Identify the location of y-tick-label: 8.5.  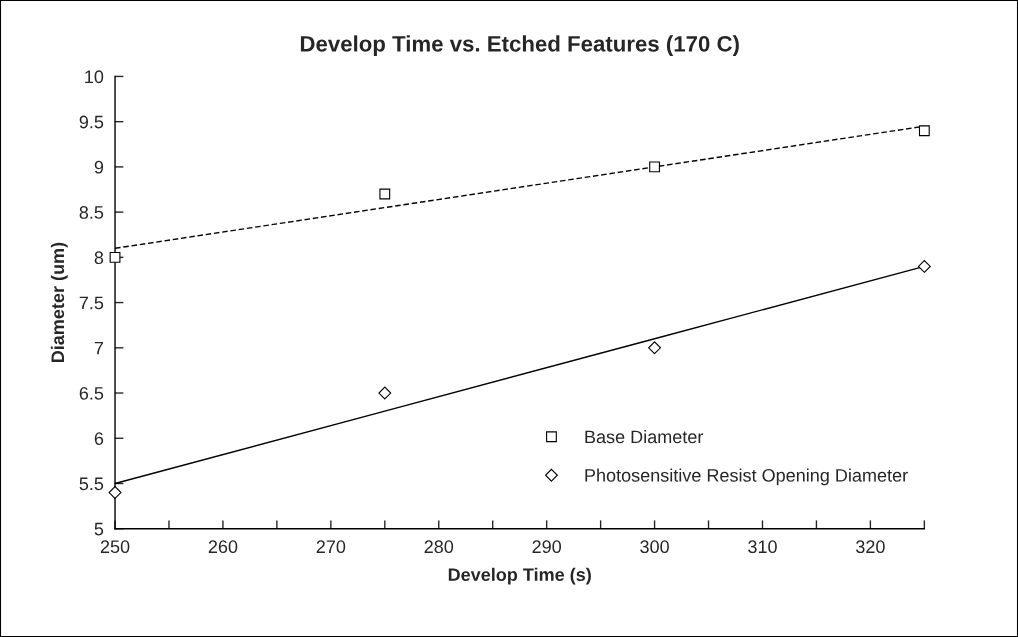
(91, 212).